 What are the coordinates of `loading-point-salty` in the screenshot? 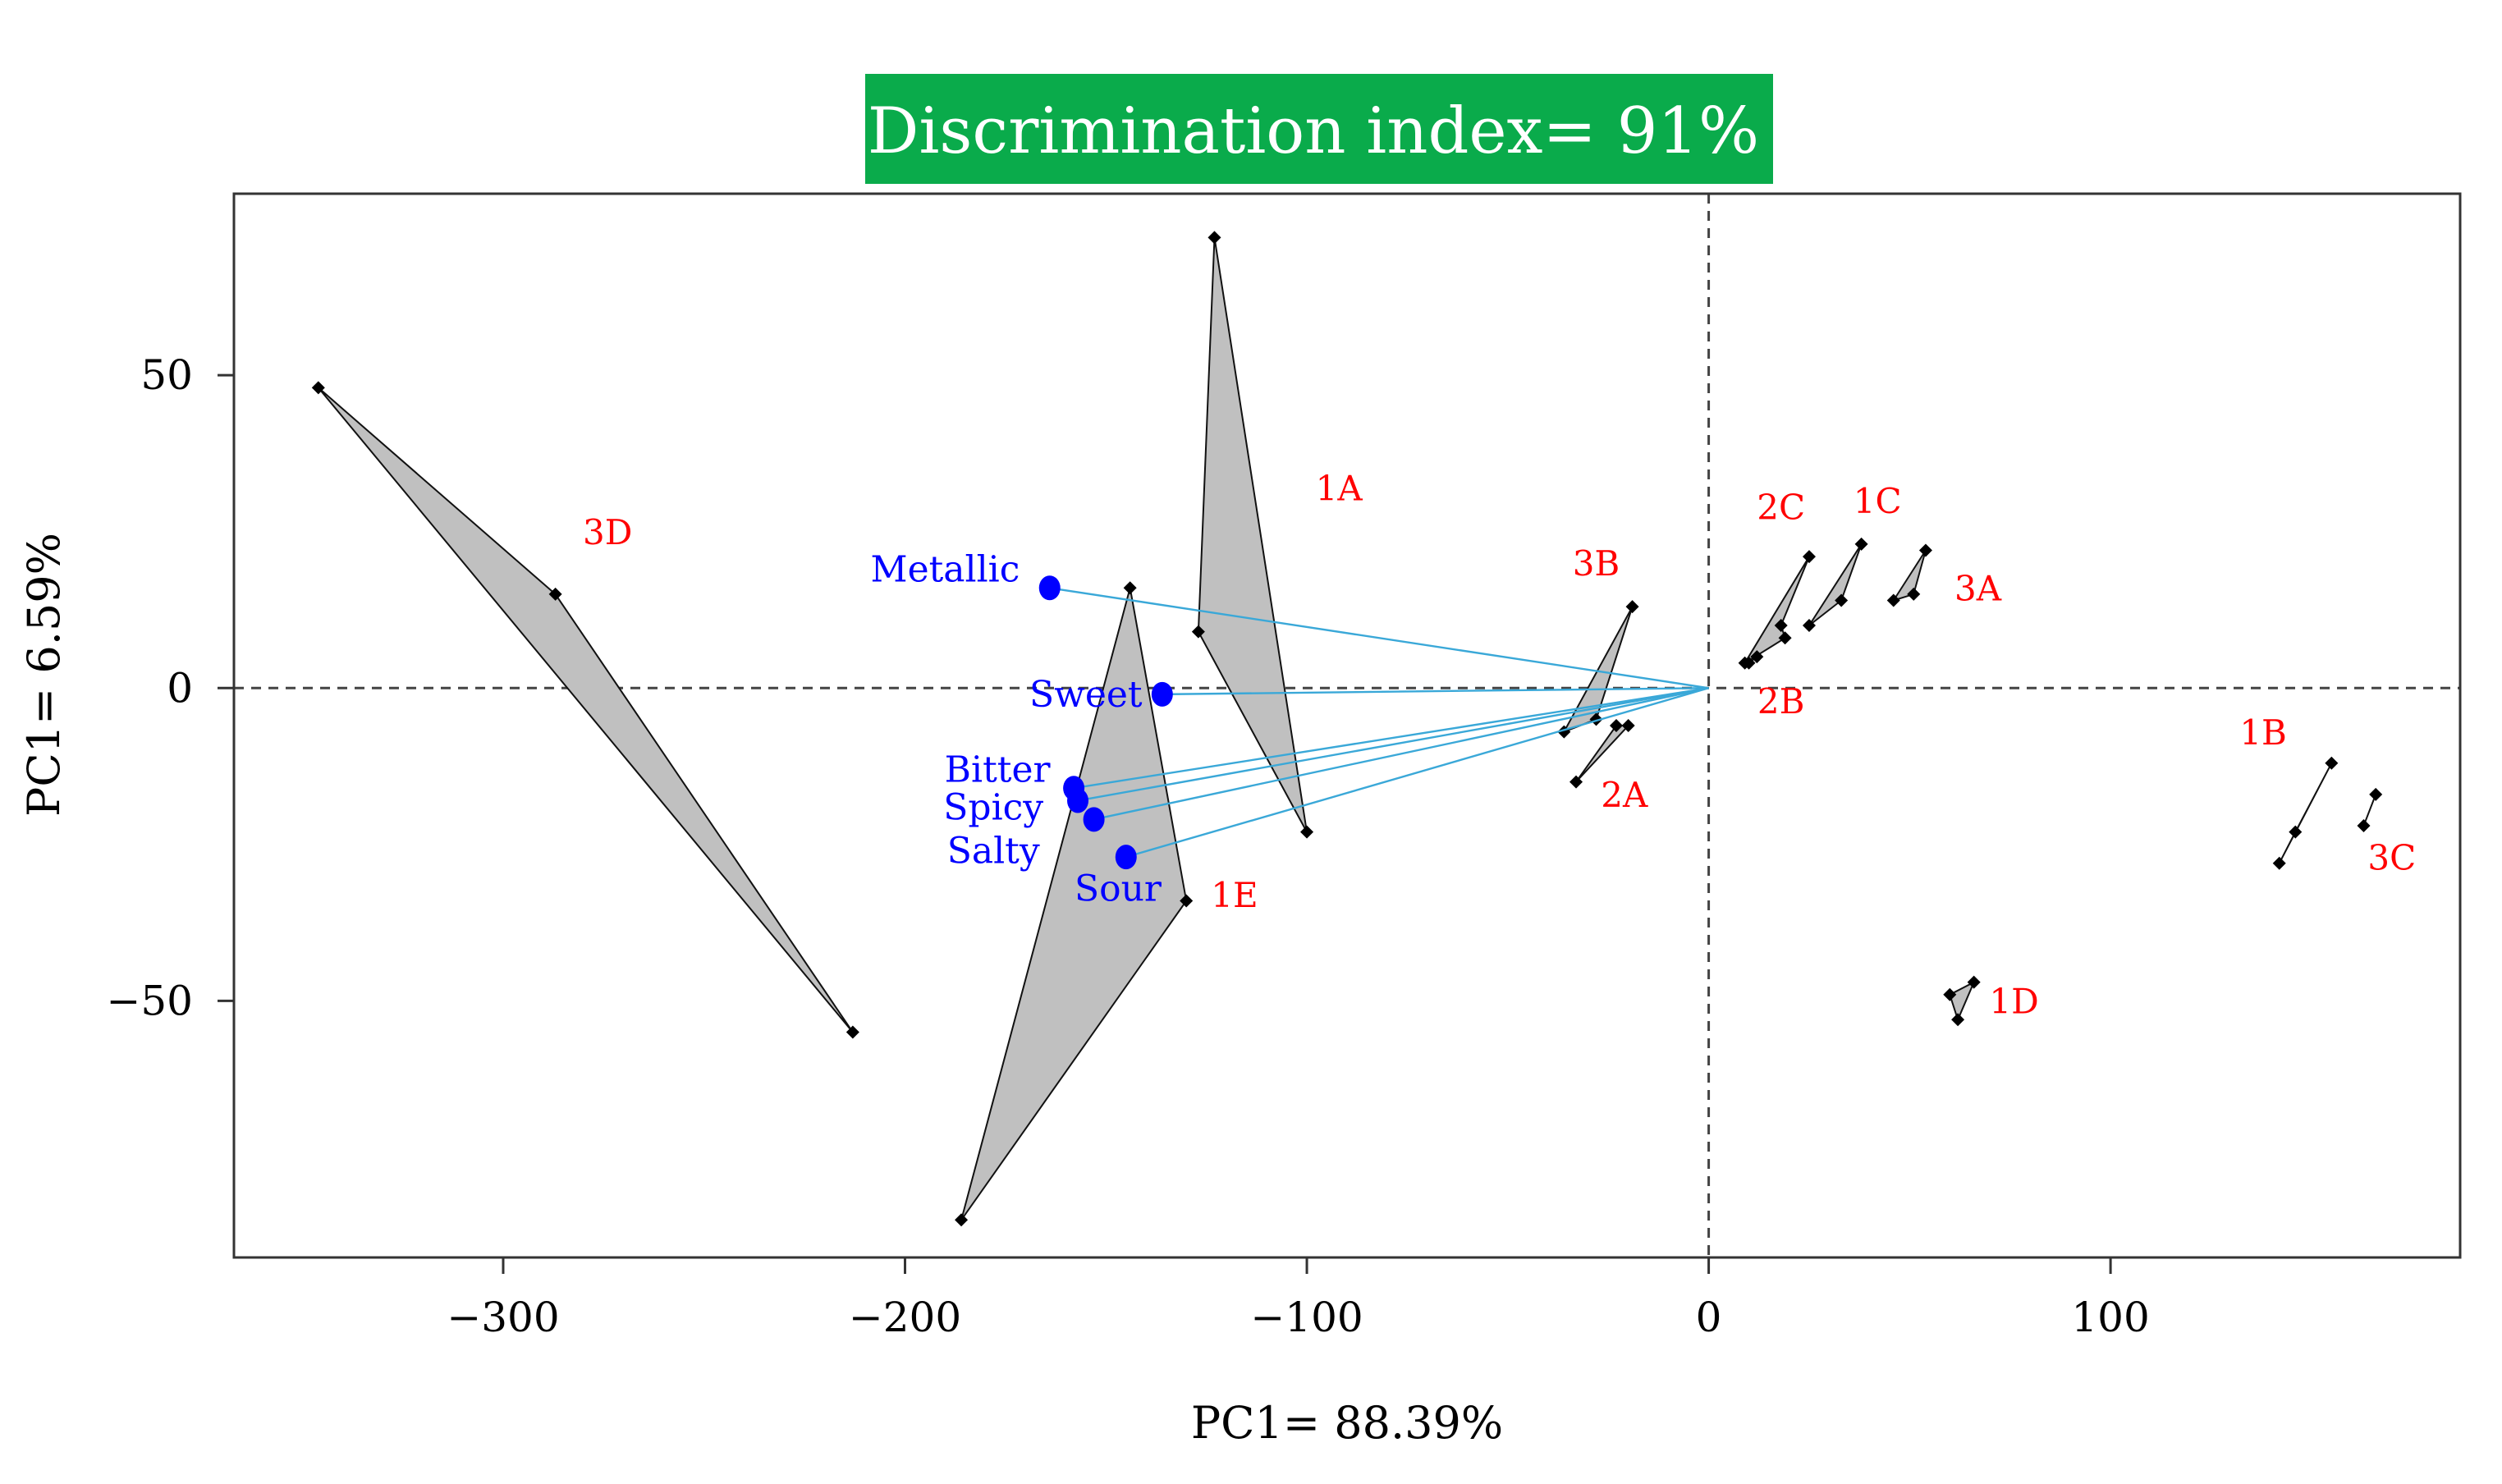 It's located at (1094, 819).